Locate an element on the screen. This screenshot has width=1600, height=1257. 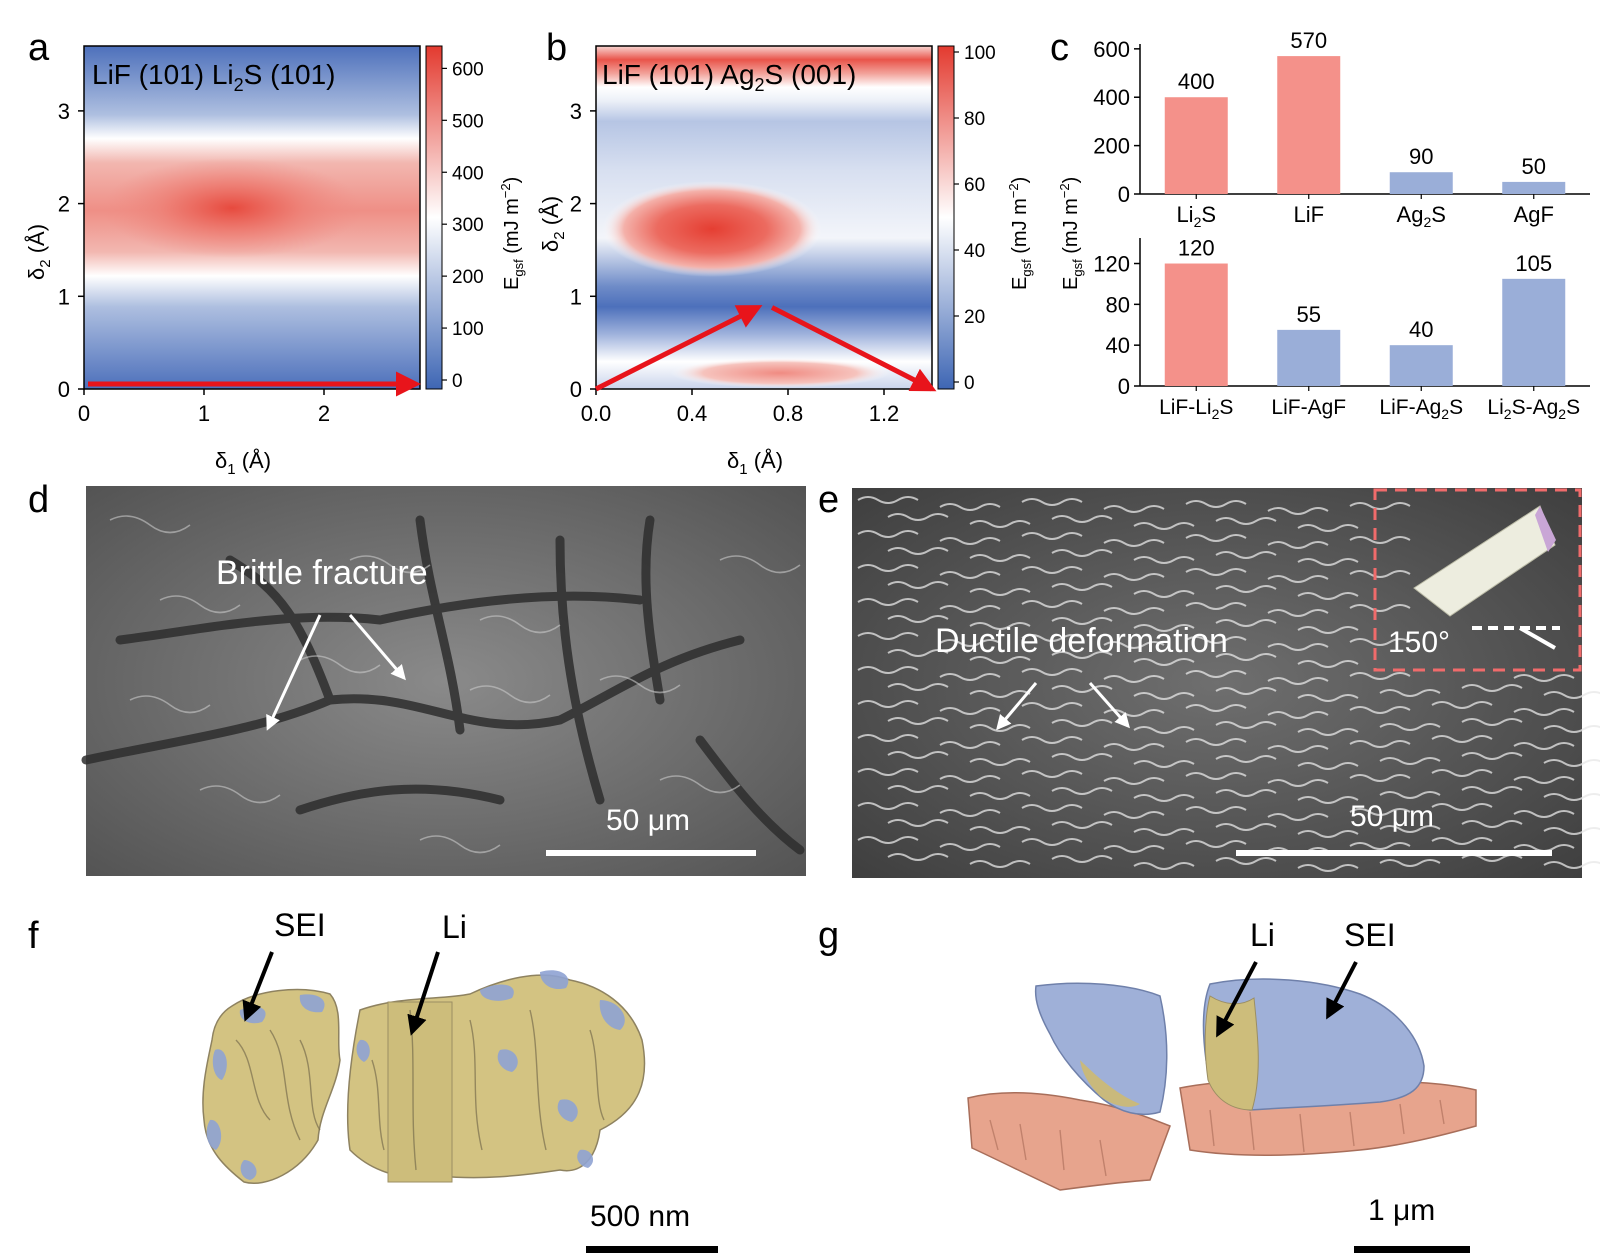
bar-category-label: Ag2S is located at coordinates (1421, 216).